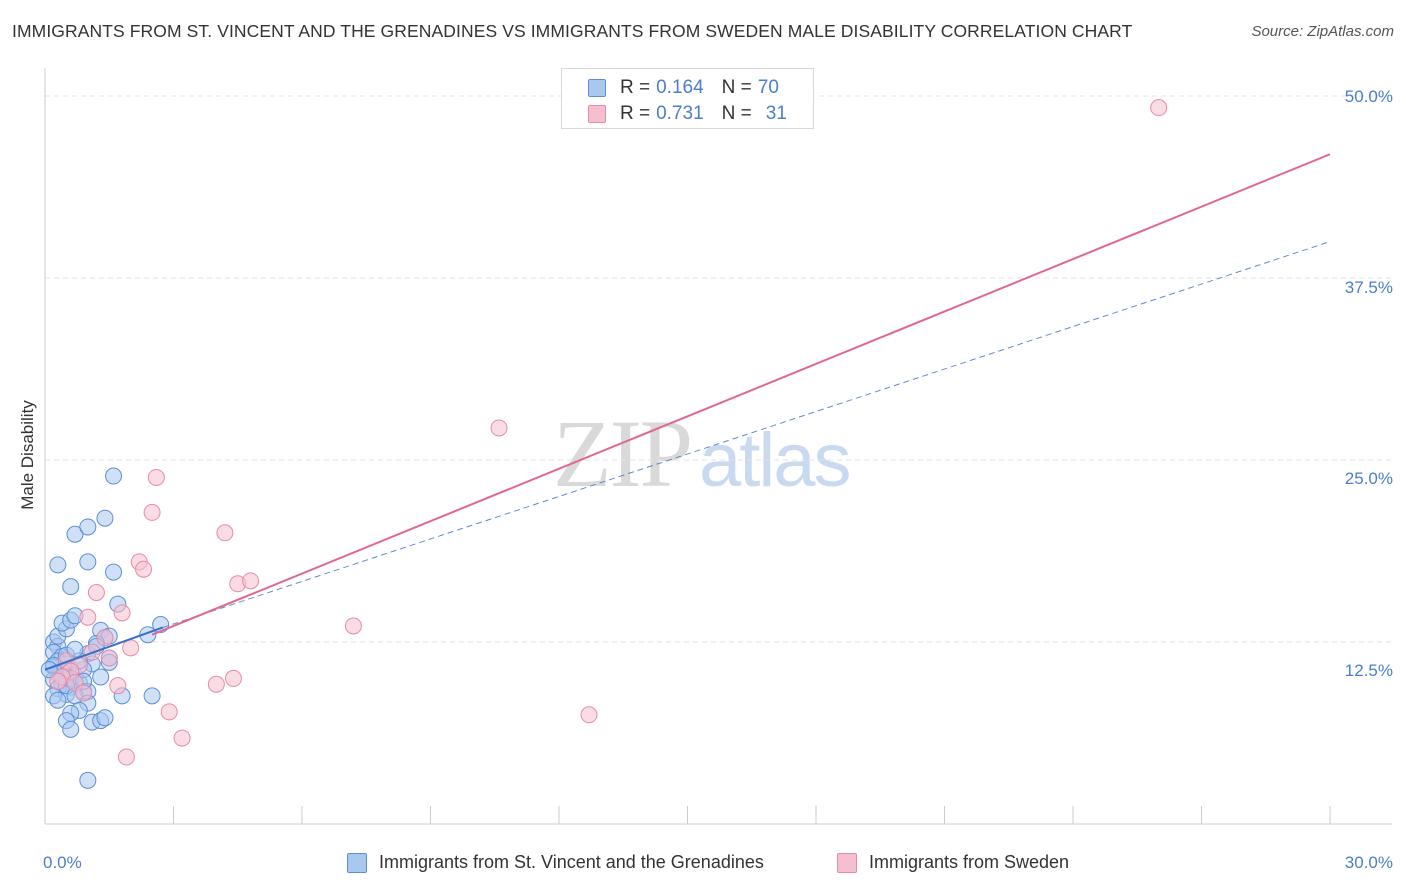  Describe the element at coordinates (1368, 287) in the screenshot. I see `y-tick-label-37-5: 37.5%` at that location.